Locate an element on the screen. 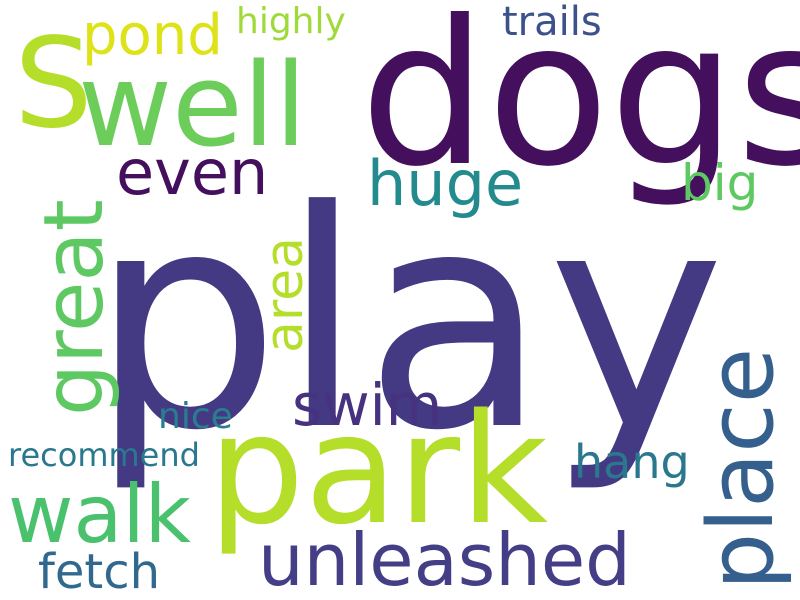 This screenshot has width=800, height=600. word-fetch: fetch is located at coordinates (99, 572).